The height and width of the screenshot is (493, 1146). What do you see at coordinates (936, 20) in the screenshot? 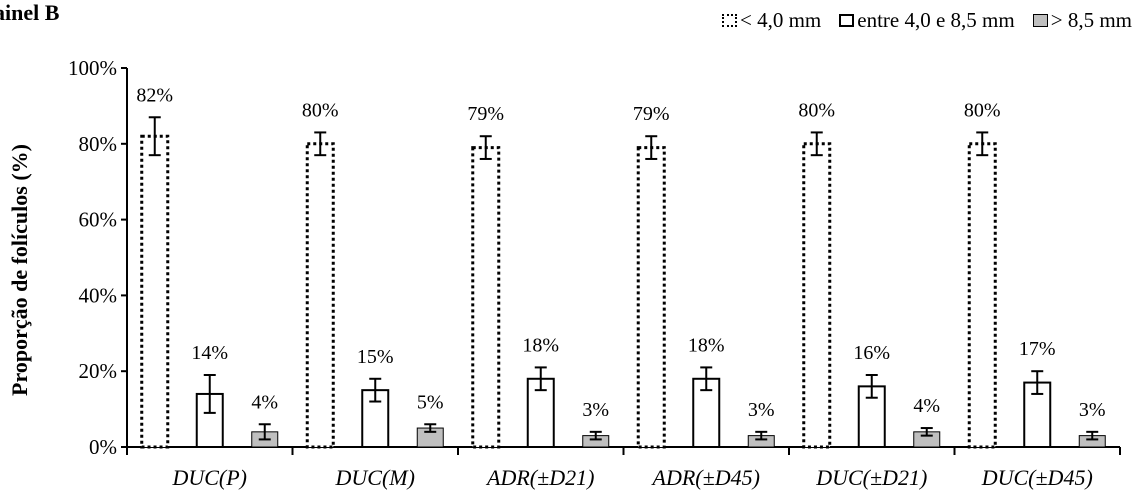
I see `legend-label-medium: entre 4,0 e 8,5 mm` at bounding box center [936, 20].